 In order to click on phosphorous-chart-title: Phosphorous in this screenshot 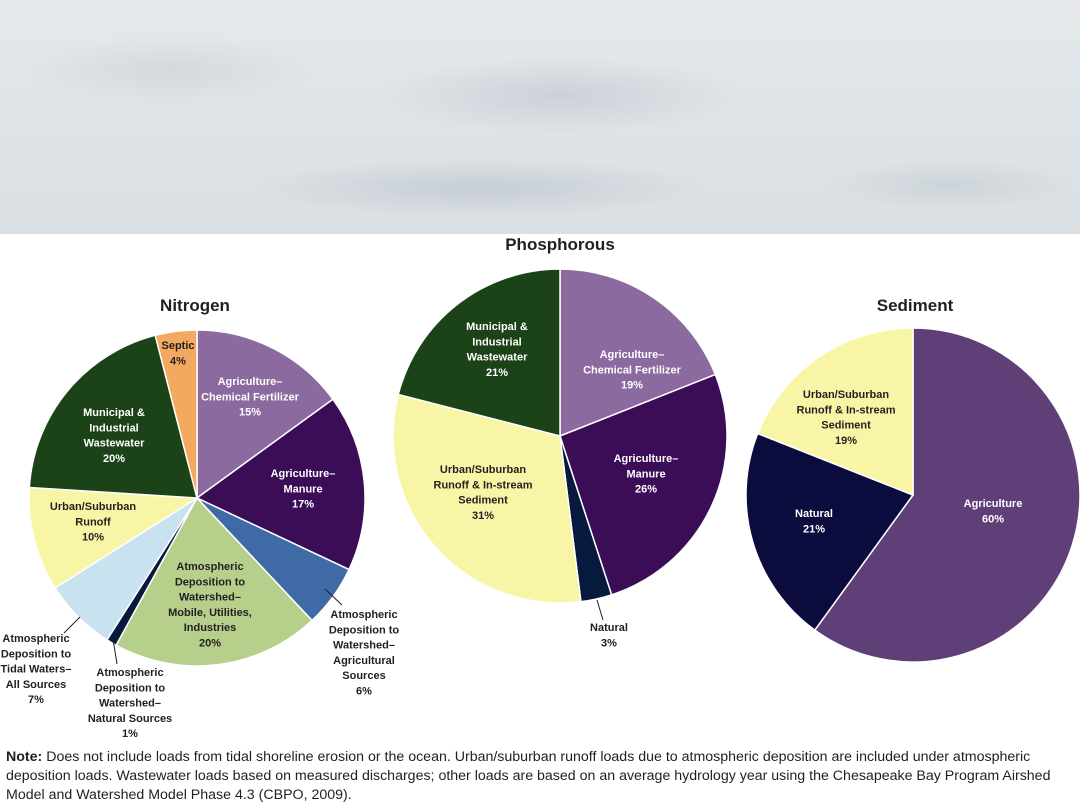, I will do `click(560, 244)`.